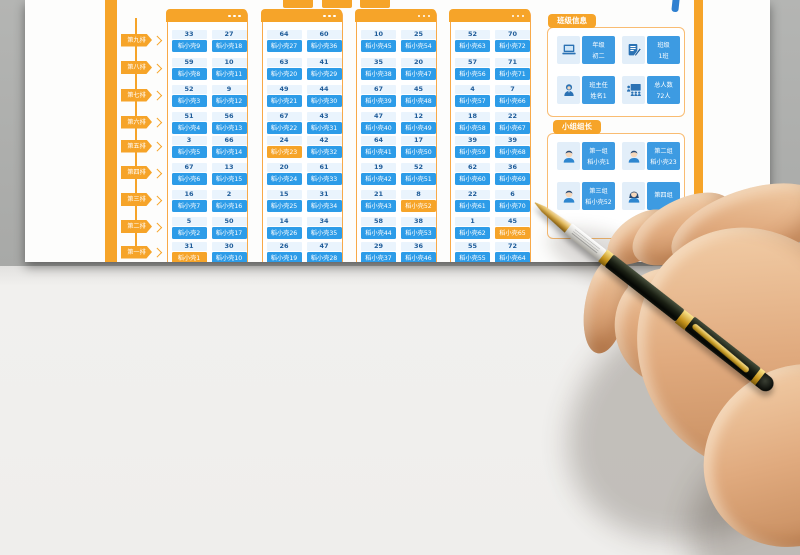 This screenshot has height=555, width=800. Describe the element at coordinates (284, 101) in the screenshot. I see `seat-name-cell: 稻小壳21` at that location.